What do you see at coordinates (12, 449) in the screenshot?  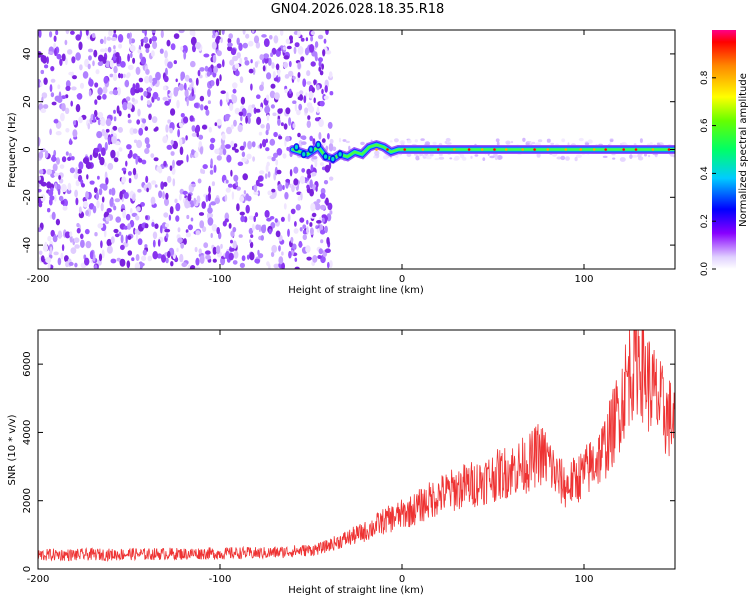 I see `snr-ylabel: SNR (10 * v/v)` at bounding box center [12, 449].